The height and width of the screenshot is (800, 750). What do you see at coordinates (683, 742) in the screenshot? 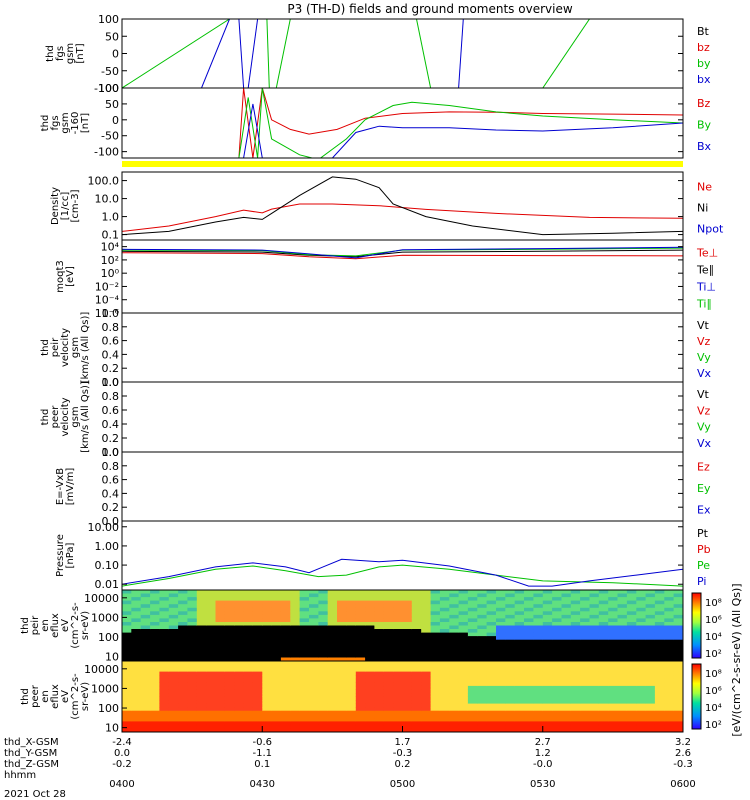
I see `x-table-value: 3.2` at bounding box center [683, 742].